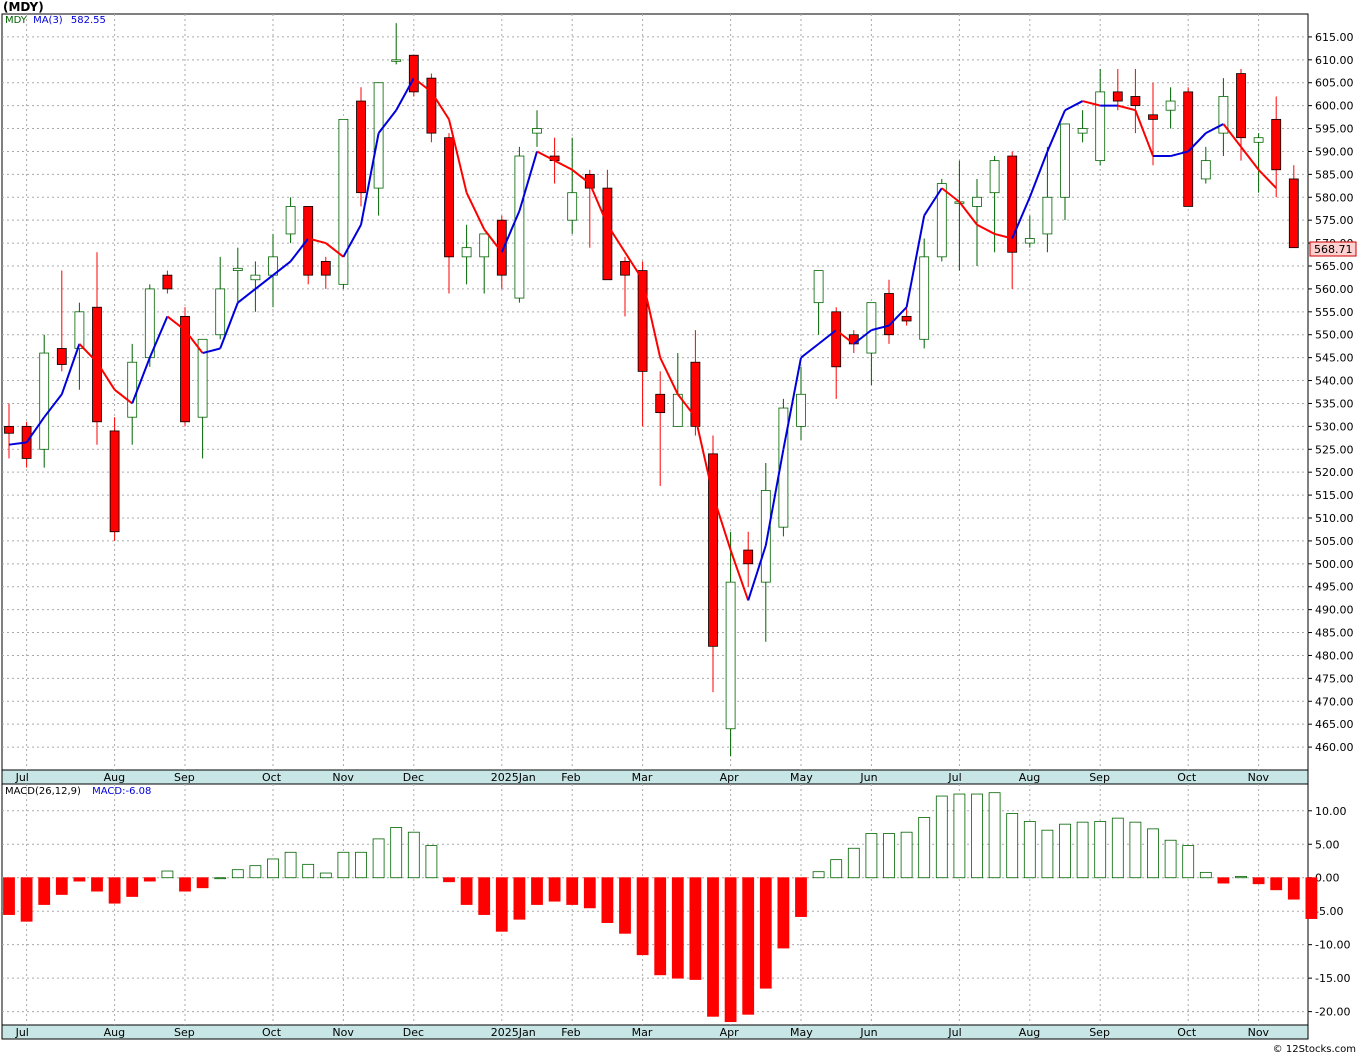 This screenshot has width=1360, height=1056. What do you see at coordinates (801, 1032) in the screenshot?
I see `macd-x-tick-label: May` at bounding box center [801, 1032].